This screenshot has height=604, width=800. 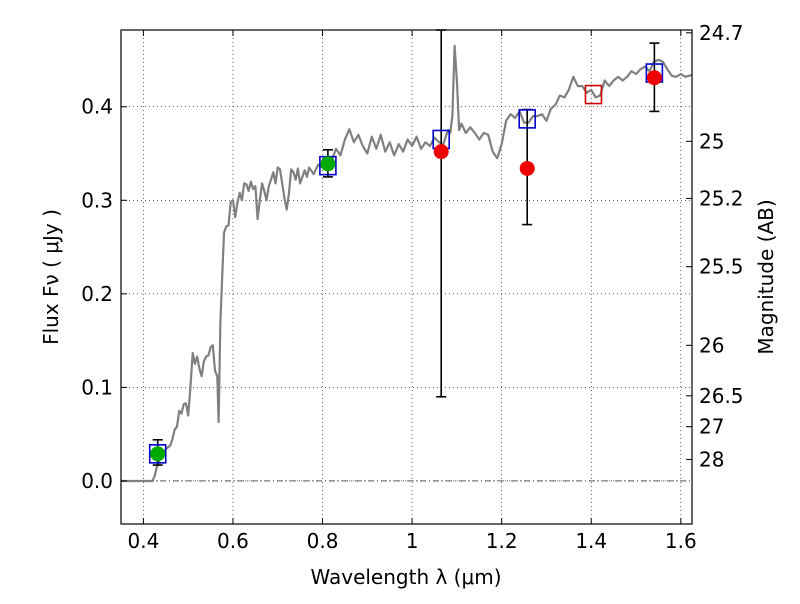 I want to click on y-axis-label: Flux Fν ( μJy ), so click(x=51, y=277).